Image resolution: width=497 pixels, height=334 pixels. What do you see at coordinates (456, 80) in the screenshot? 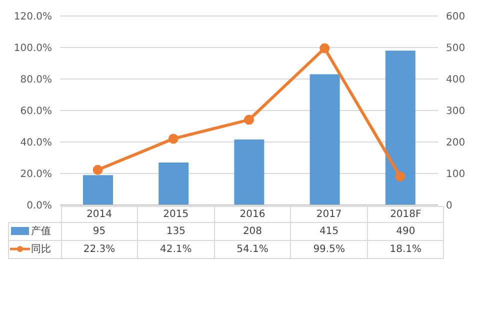
I see `y2-tick-label: 400` at bounding box center [456, 80].